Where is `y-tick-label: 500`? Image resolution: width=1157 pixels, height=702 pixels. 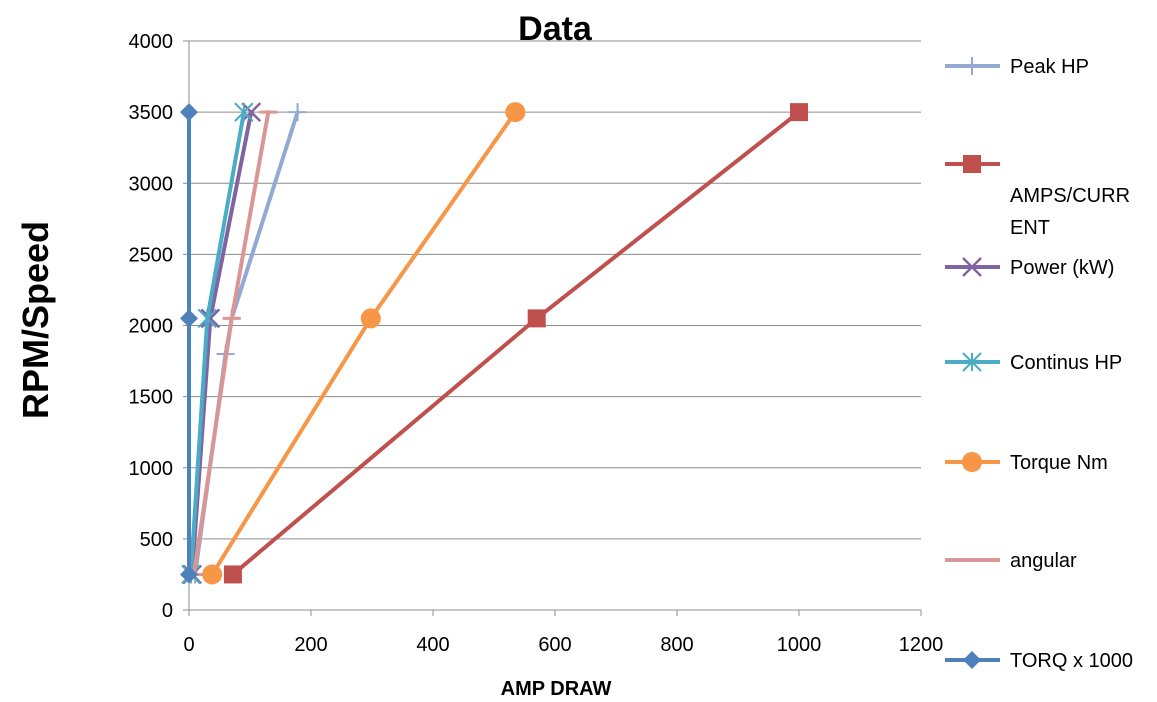
y-tick-label: 500 is located at coordinates (156, 540).